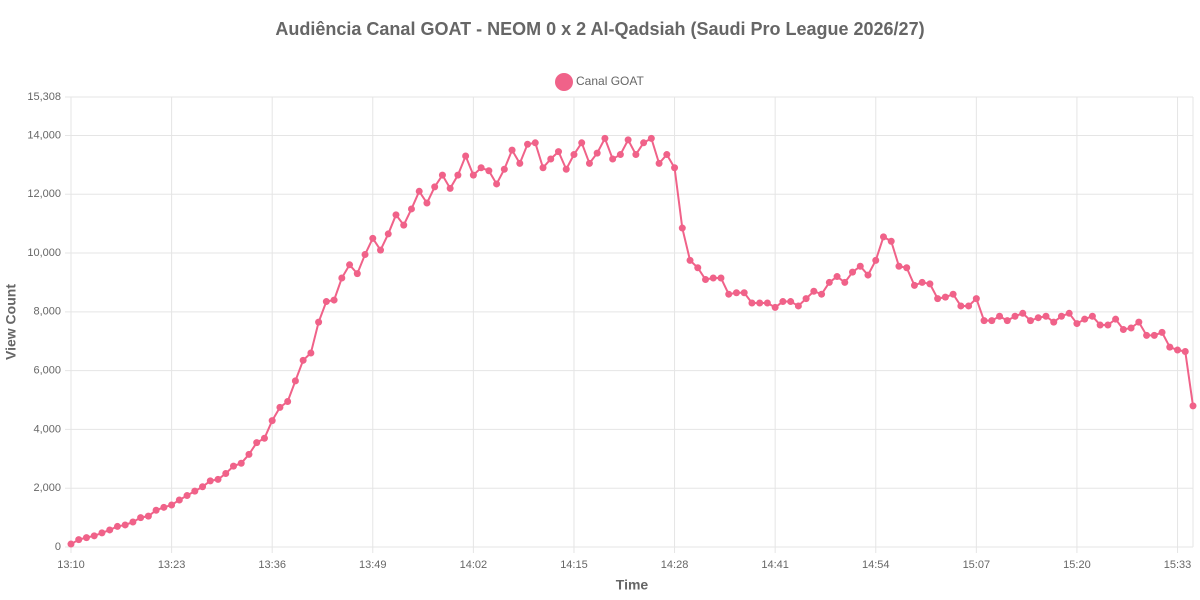  I want to click on legend-marker, so click(564, 82).